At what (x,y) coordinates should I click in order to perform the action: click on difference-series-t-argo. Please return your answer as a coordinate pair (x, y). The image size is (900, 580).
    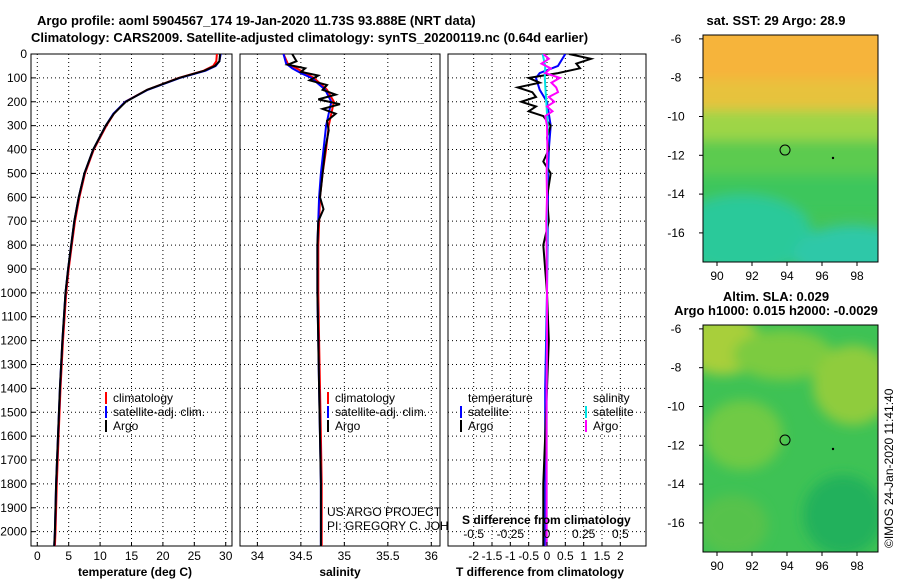
    Looking at the image, I should click on (554, 300).